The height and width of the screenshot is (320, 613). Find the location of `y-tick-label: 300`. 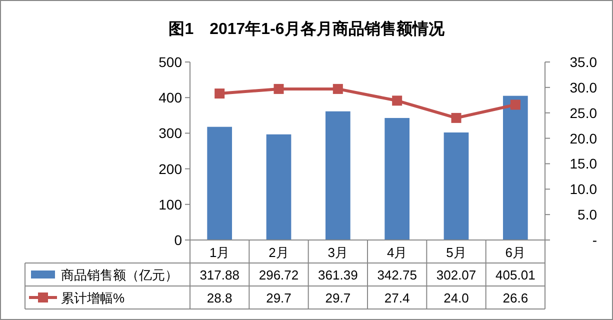

y-tick-label: 300 is located at coordinates (170, 133).